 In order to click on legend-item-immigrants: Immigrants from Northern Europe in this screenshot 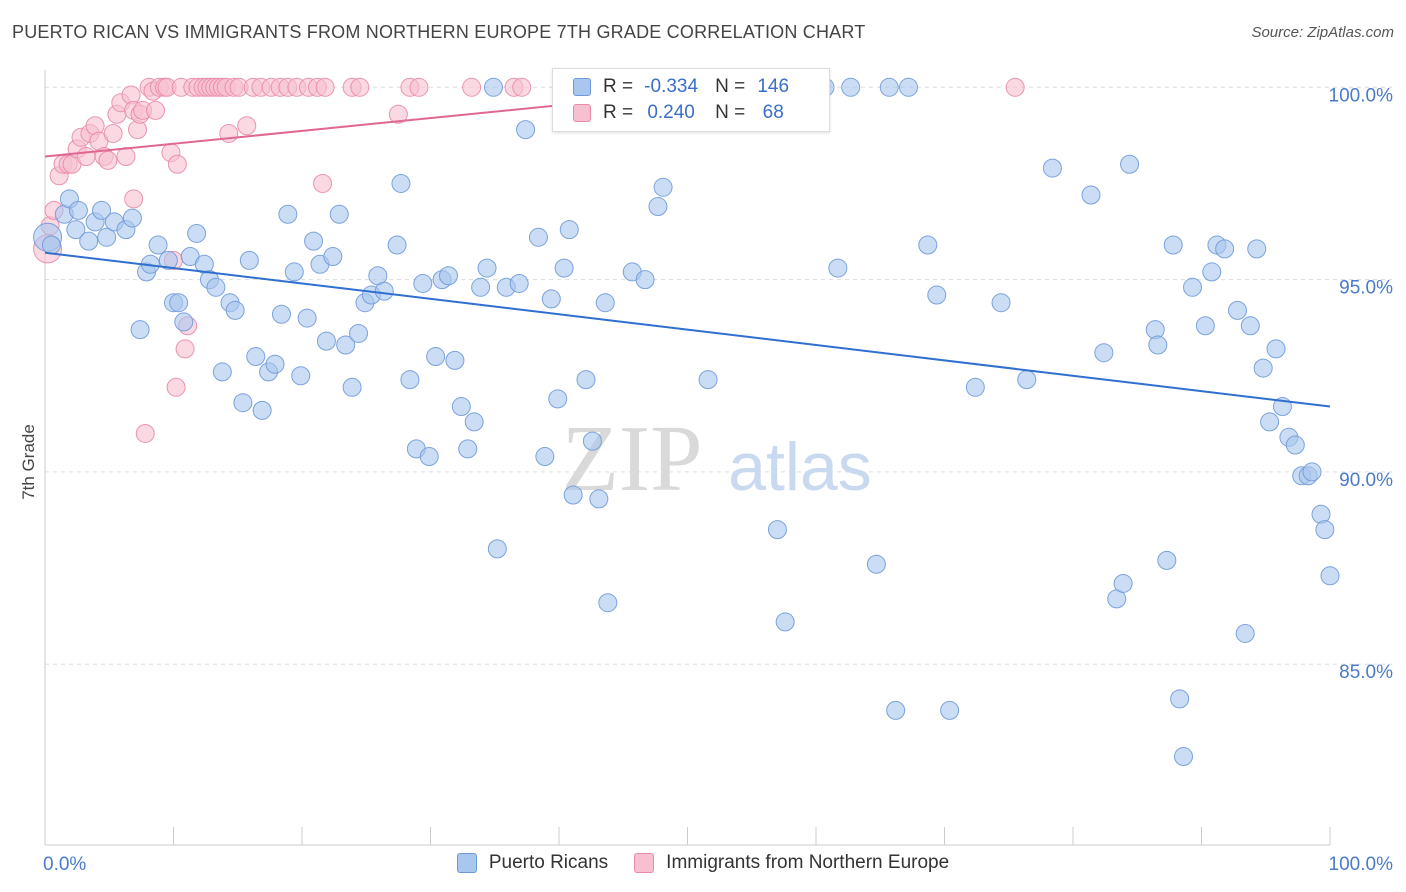, I will do `click(791, 863)`.